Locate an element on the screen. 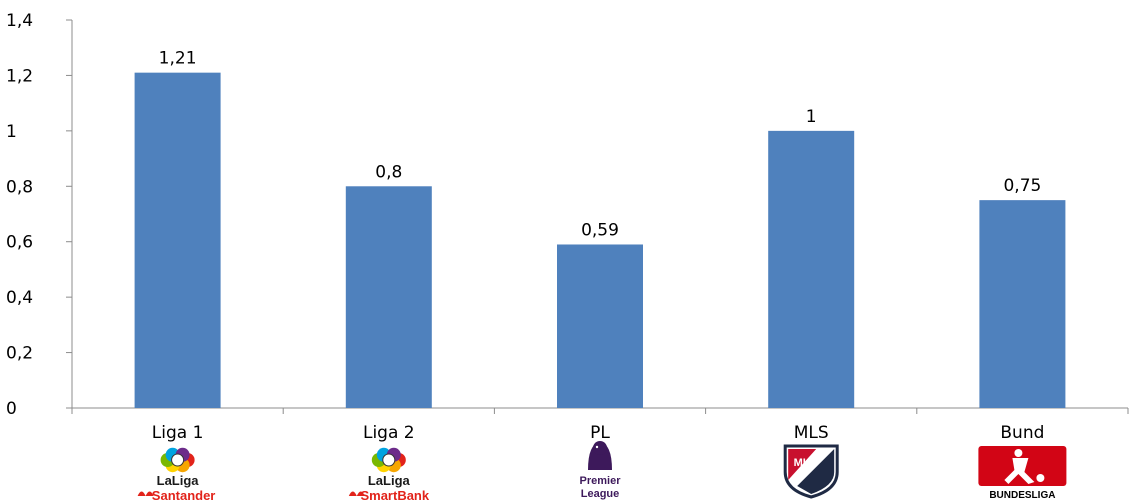  mls-shield-red-icon is located at coordinates (802, 464).